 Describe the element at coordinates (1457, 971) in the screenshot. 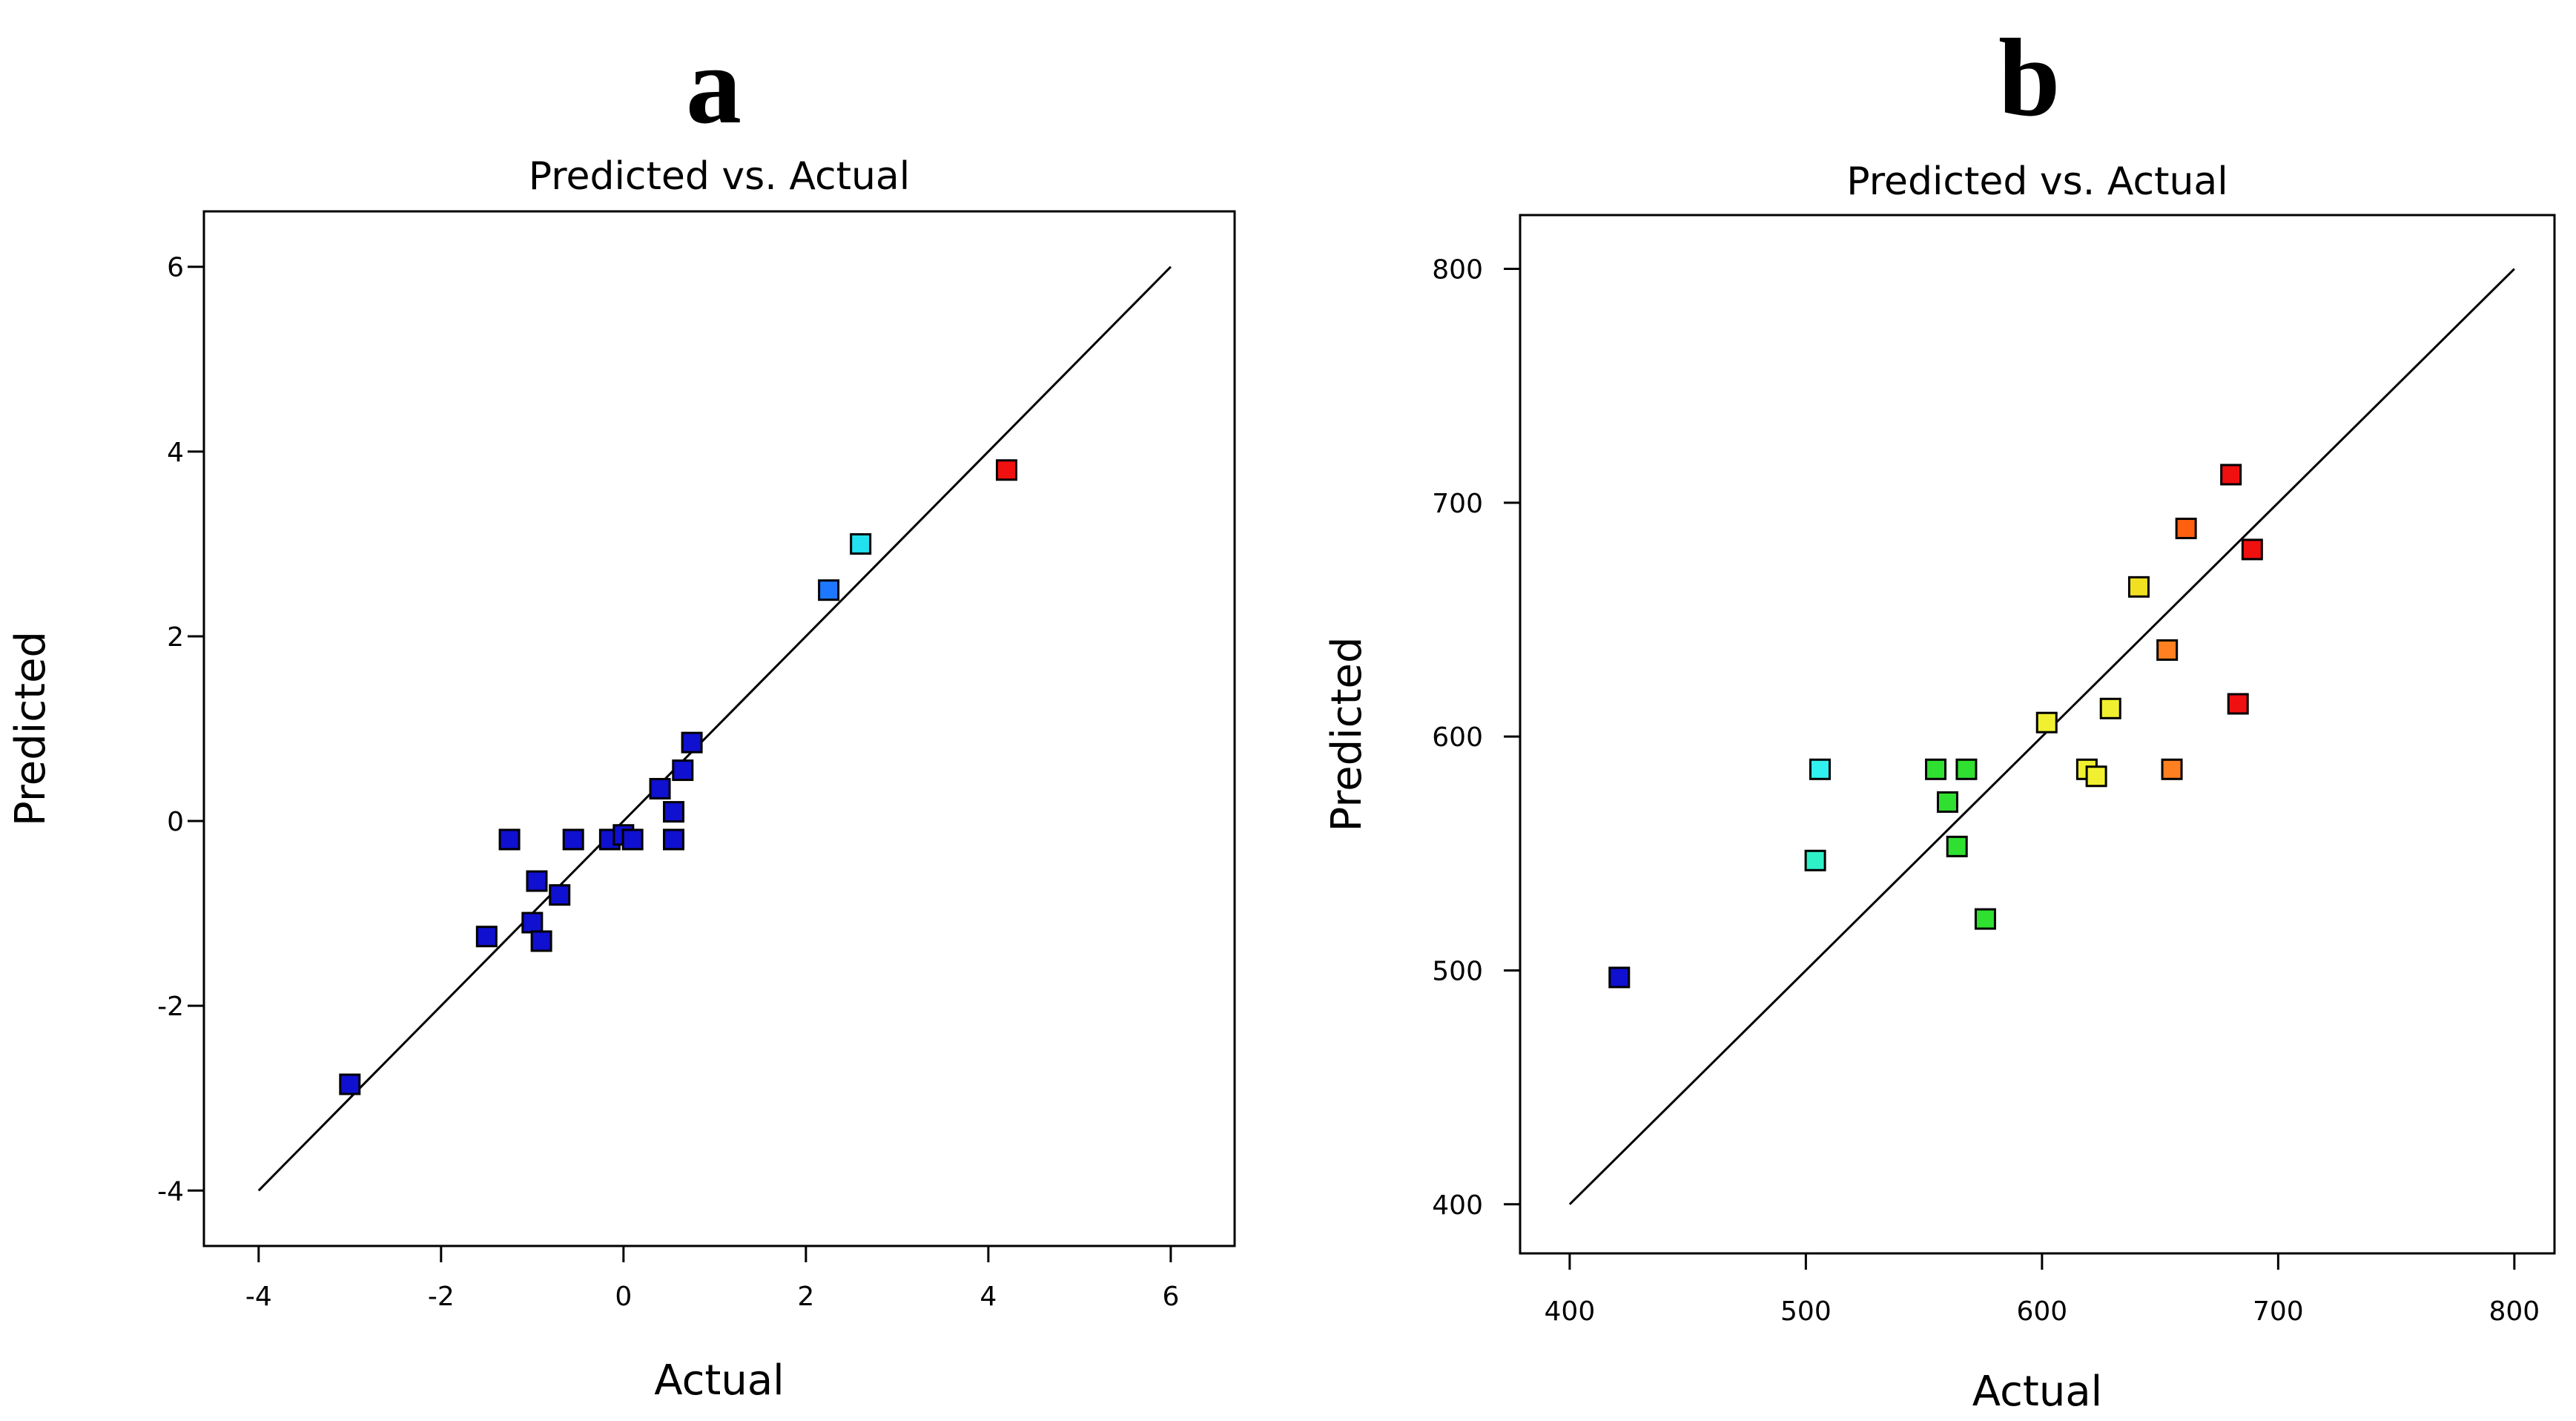

I see `chart-b-y-tick-label: 500` at that location.